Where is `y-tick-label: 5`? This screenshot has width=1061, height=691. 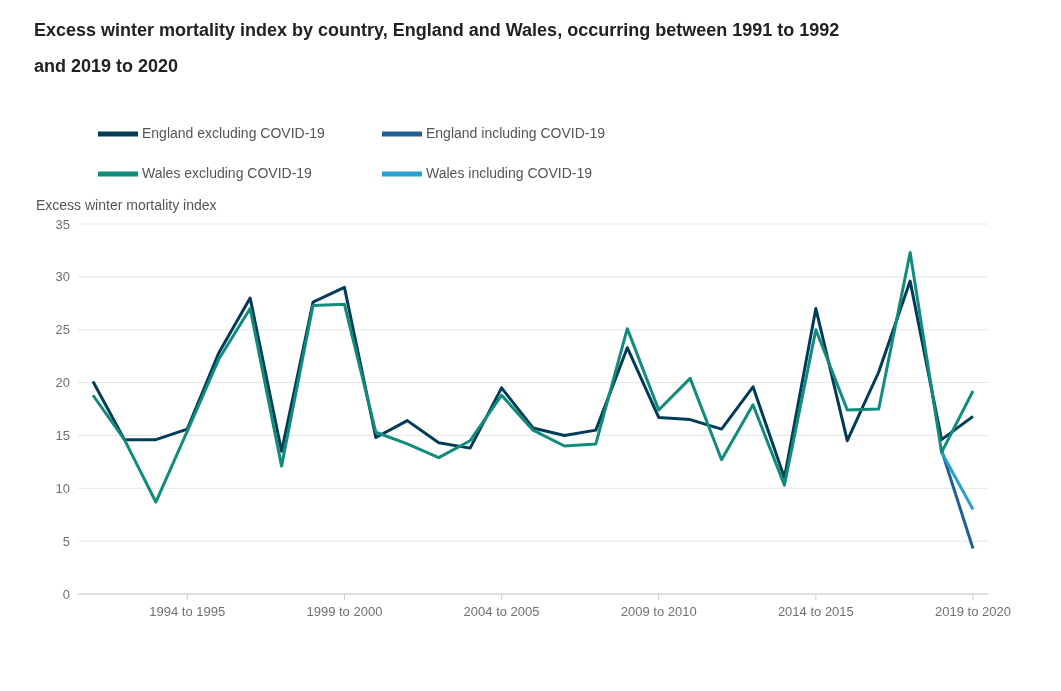 y-tick-label: 5 is located at coordinates (66, 541).